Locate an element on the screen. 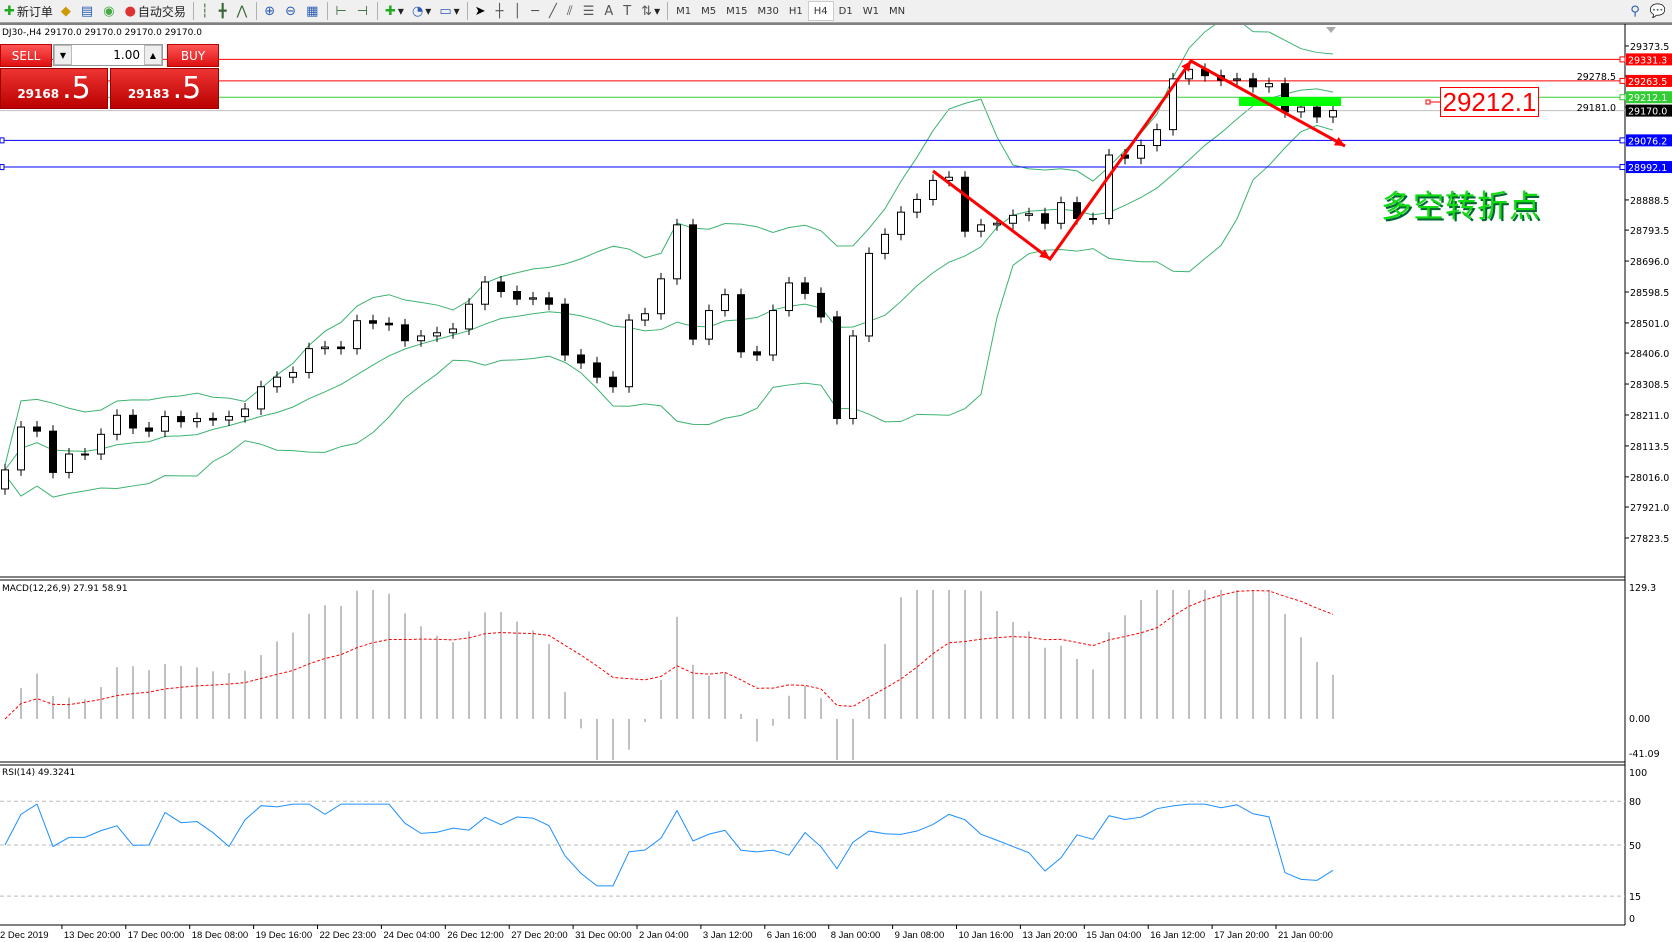  time-tick-label: 18 Dec 08:00 is located at coordinates (220, 935).